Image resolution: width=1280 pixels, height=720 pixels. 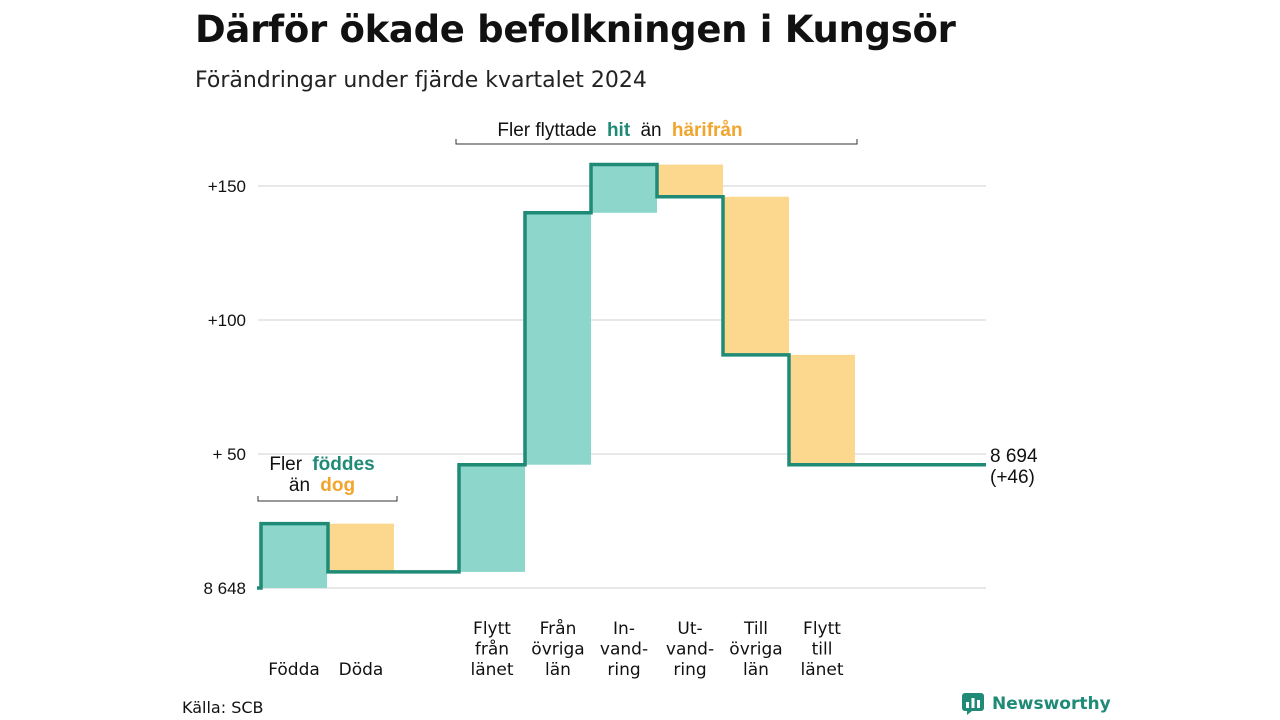 What do you see at coordinates (224, 588) in the screenshot?
I see `y-tick-label: 8 648` at bounding box center [224, 588].